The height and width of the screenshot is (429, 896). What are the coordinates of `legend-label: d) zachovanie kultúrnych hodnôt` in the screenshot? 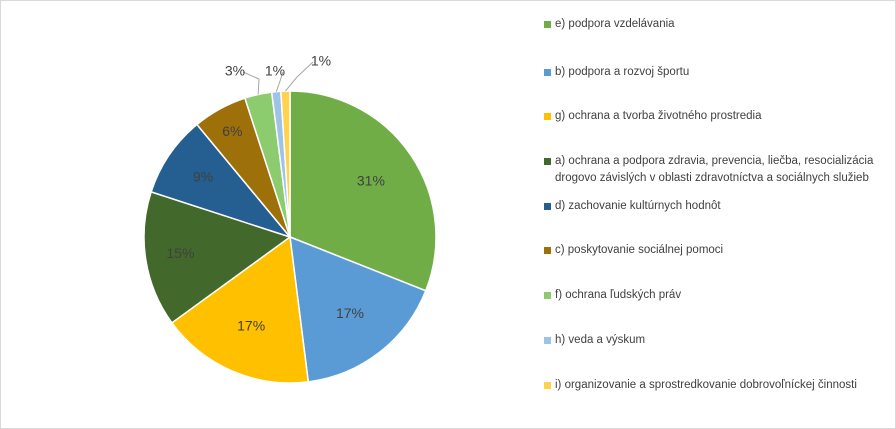 It's located at (638, 206).